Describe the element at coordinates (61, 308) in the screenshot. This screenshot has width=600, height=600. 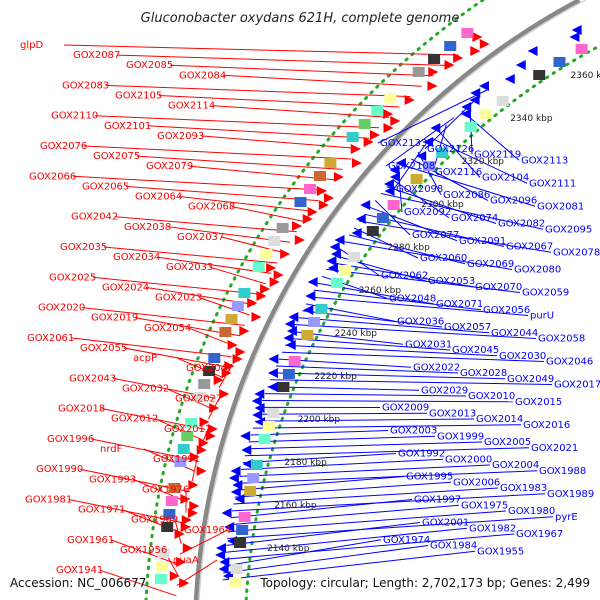
I see `left-gene-label: GOX2020` at that location.